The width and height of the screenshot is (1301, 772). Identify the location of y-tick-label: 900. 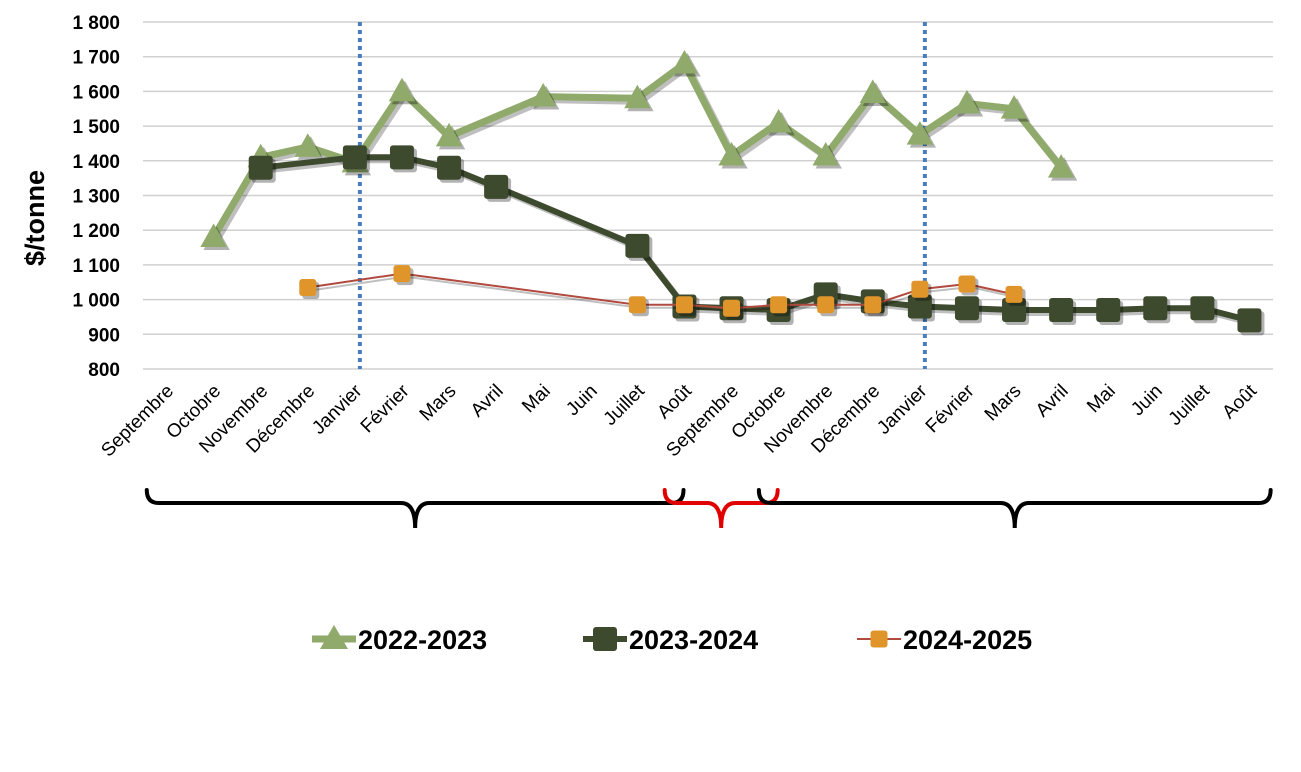
(104, 335).